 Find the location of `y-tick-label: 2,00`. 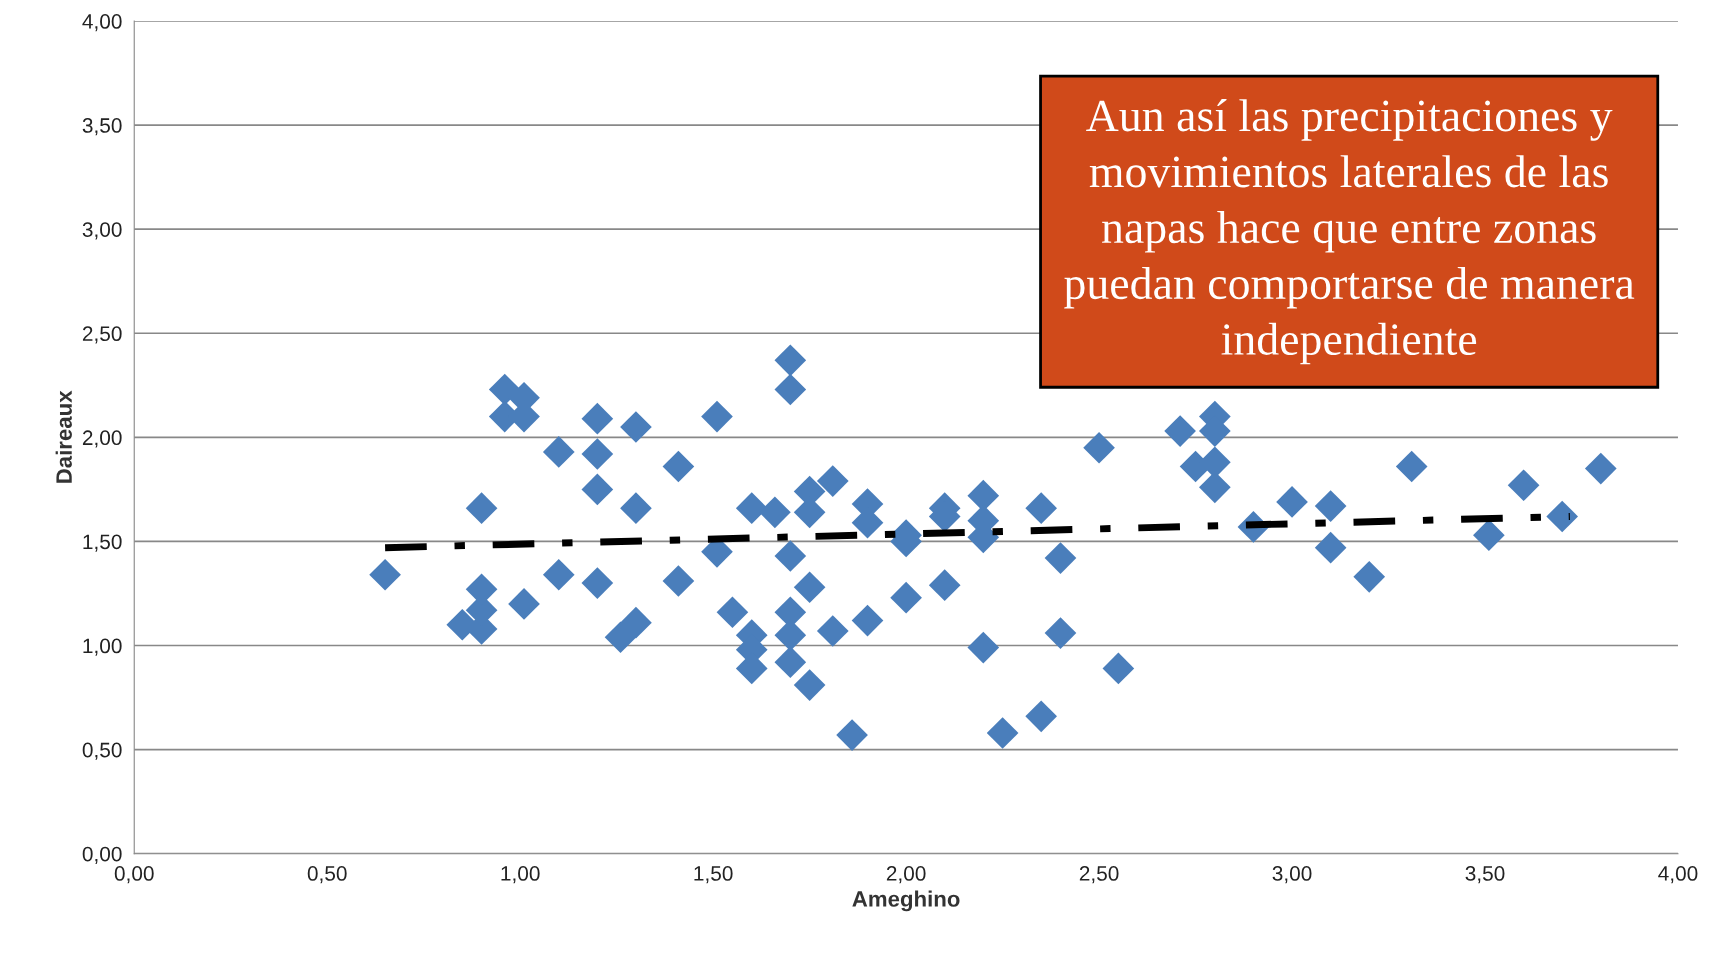

y-tick-label: 2,00 is located at coordinates (102, 439).